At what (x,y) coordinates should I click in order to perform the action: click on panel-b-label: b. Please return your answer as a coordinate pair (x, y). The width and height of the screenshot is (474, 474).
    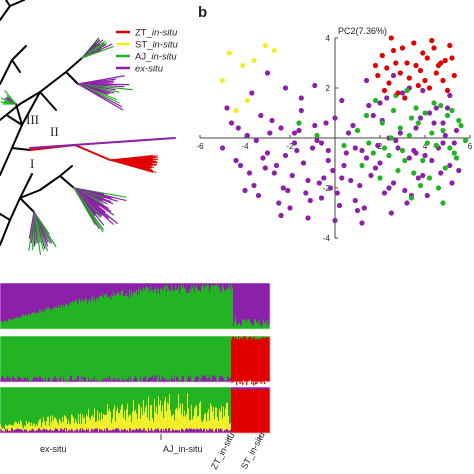
    Looking at the image, I should click on (202, 12).